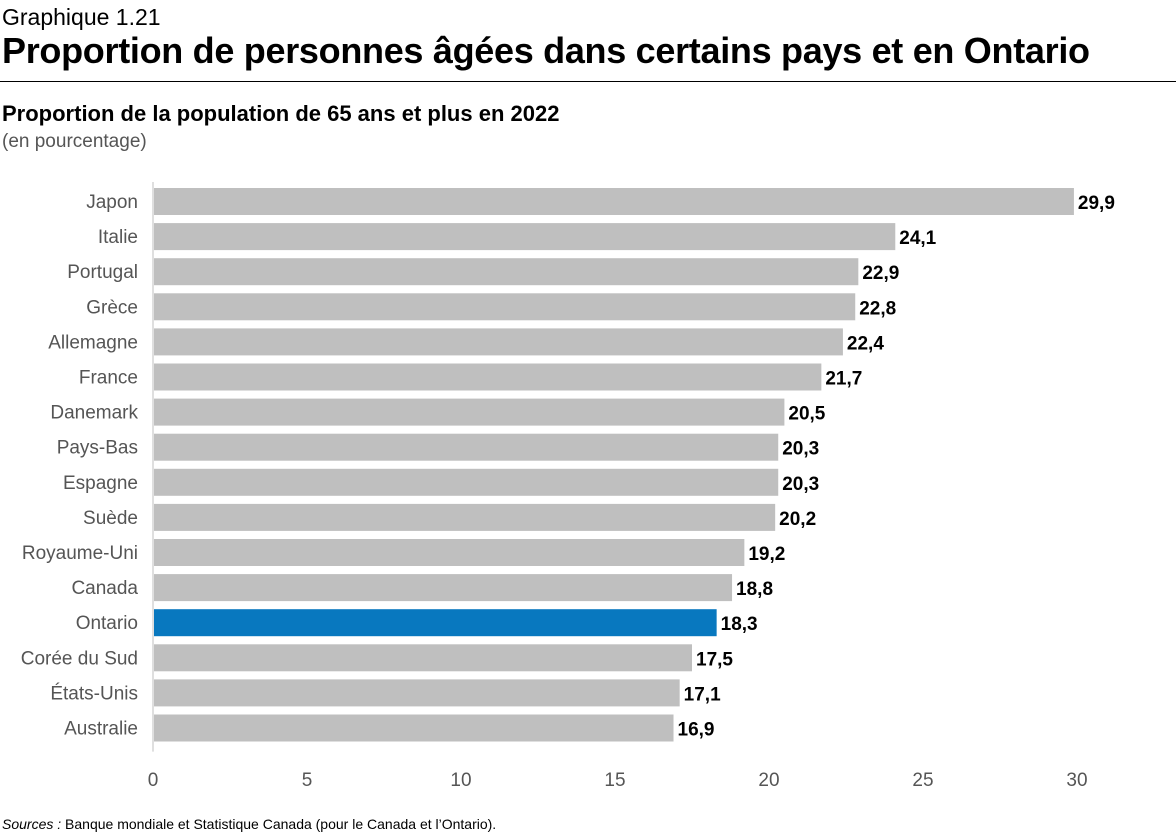 The image size is (1176, 838). Describe the element at coordinates (94, 693) in the screenshot. I see `category-label-14: États-Unis` at that location.